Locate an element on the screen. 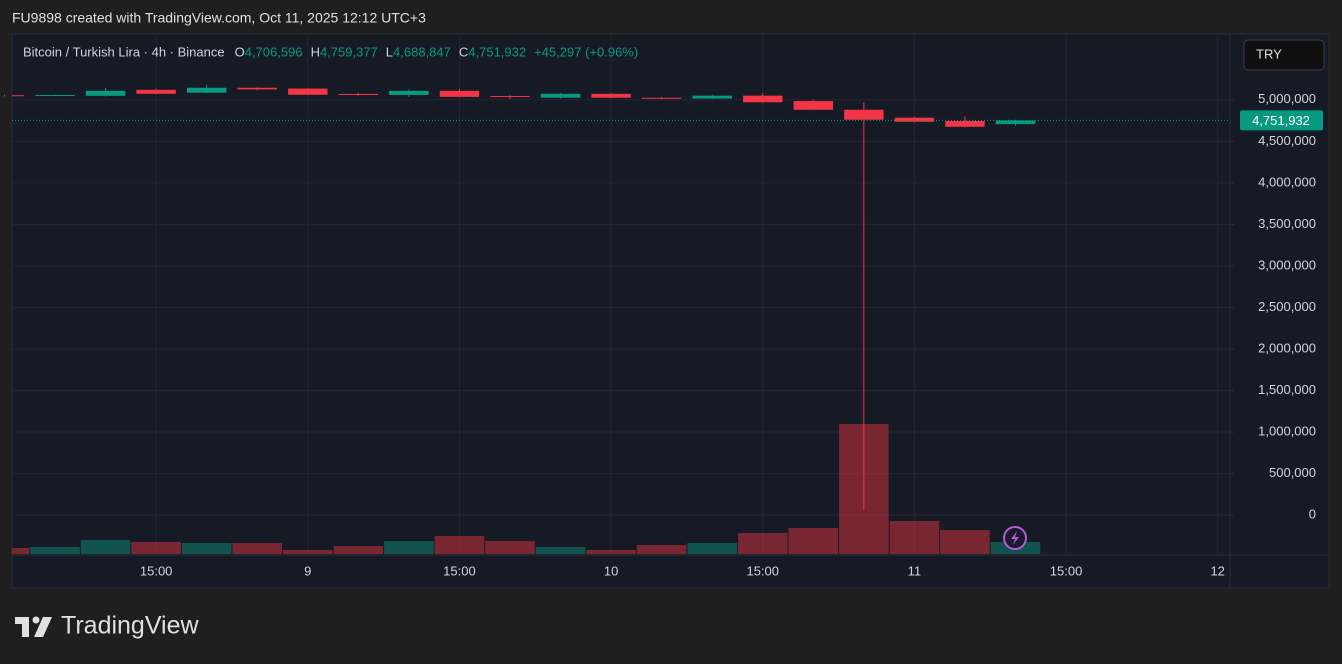 Image resolution: width=1342 pixels, height=664 pixels. currency-button-box is located at coordinates (1284, 55).